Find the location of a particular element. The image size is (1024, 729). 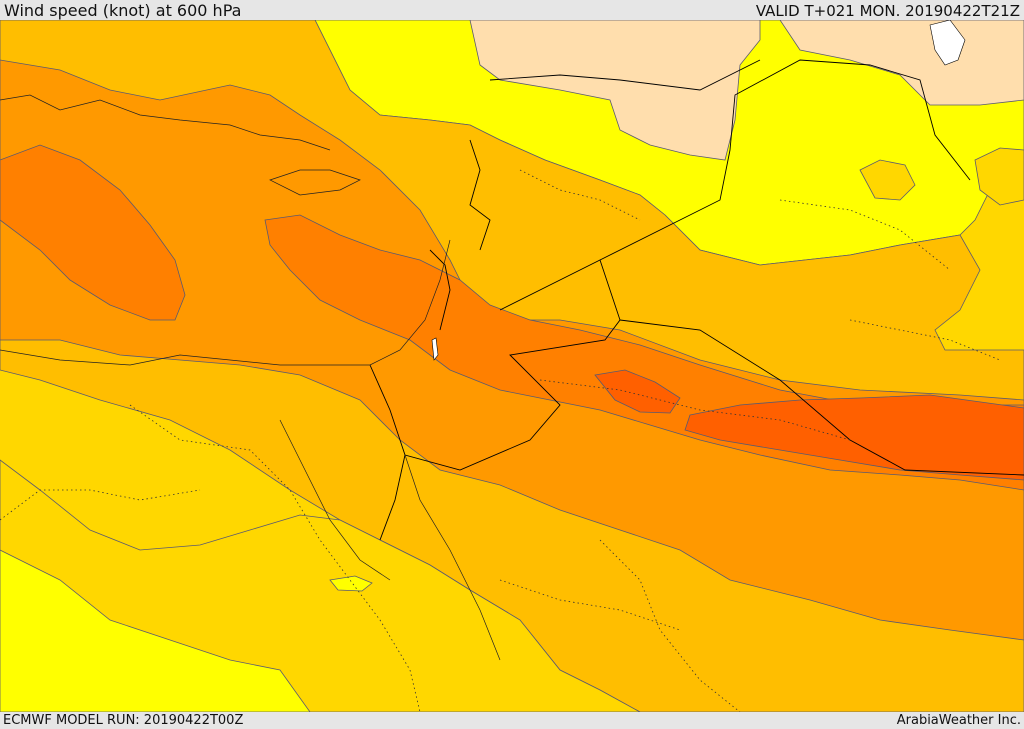

wind-band-red-orange-east is located at coordinates (854, 437).